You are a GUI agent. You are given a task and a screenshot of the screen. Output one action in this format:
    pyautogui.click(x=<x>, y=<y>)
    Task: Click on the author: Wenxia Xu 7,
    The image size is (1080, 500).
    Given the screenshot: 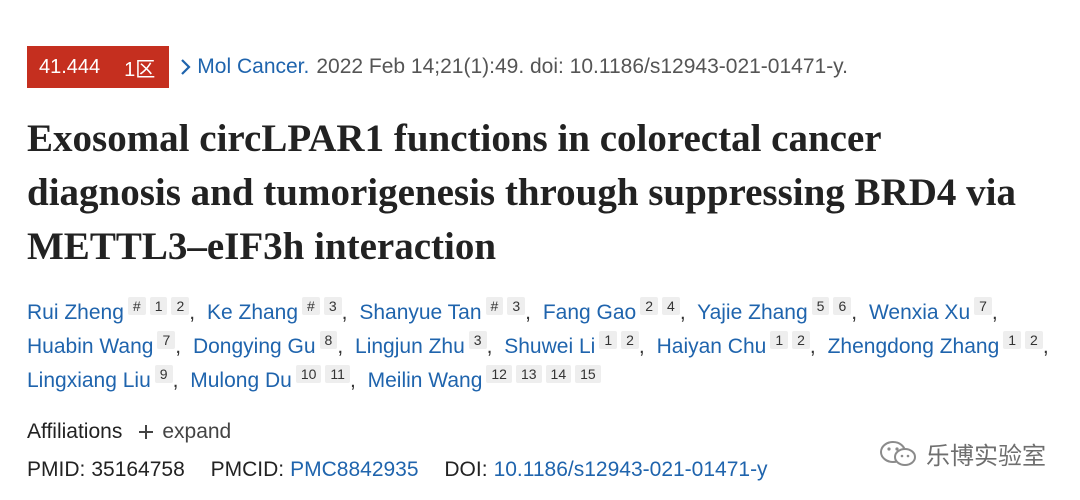 What is the action you would take?
    pyautogui.click(x=936, y=310)
    